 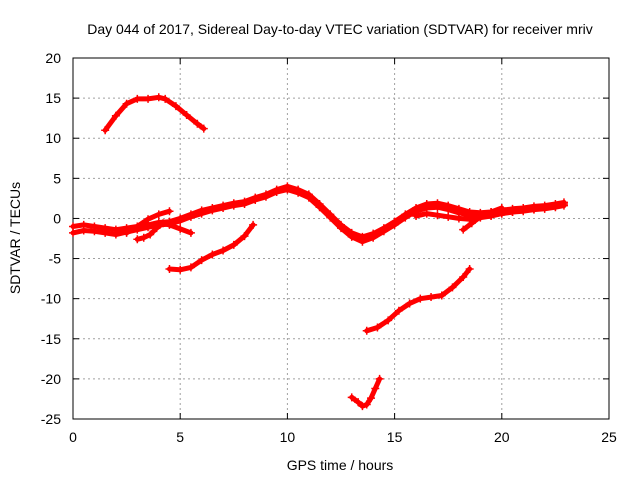 What do you see at coordinates (73, 437) in the screenshot?
I see `x-tick-label: 0` at bounding box center [73, 437].